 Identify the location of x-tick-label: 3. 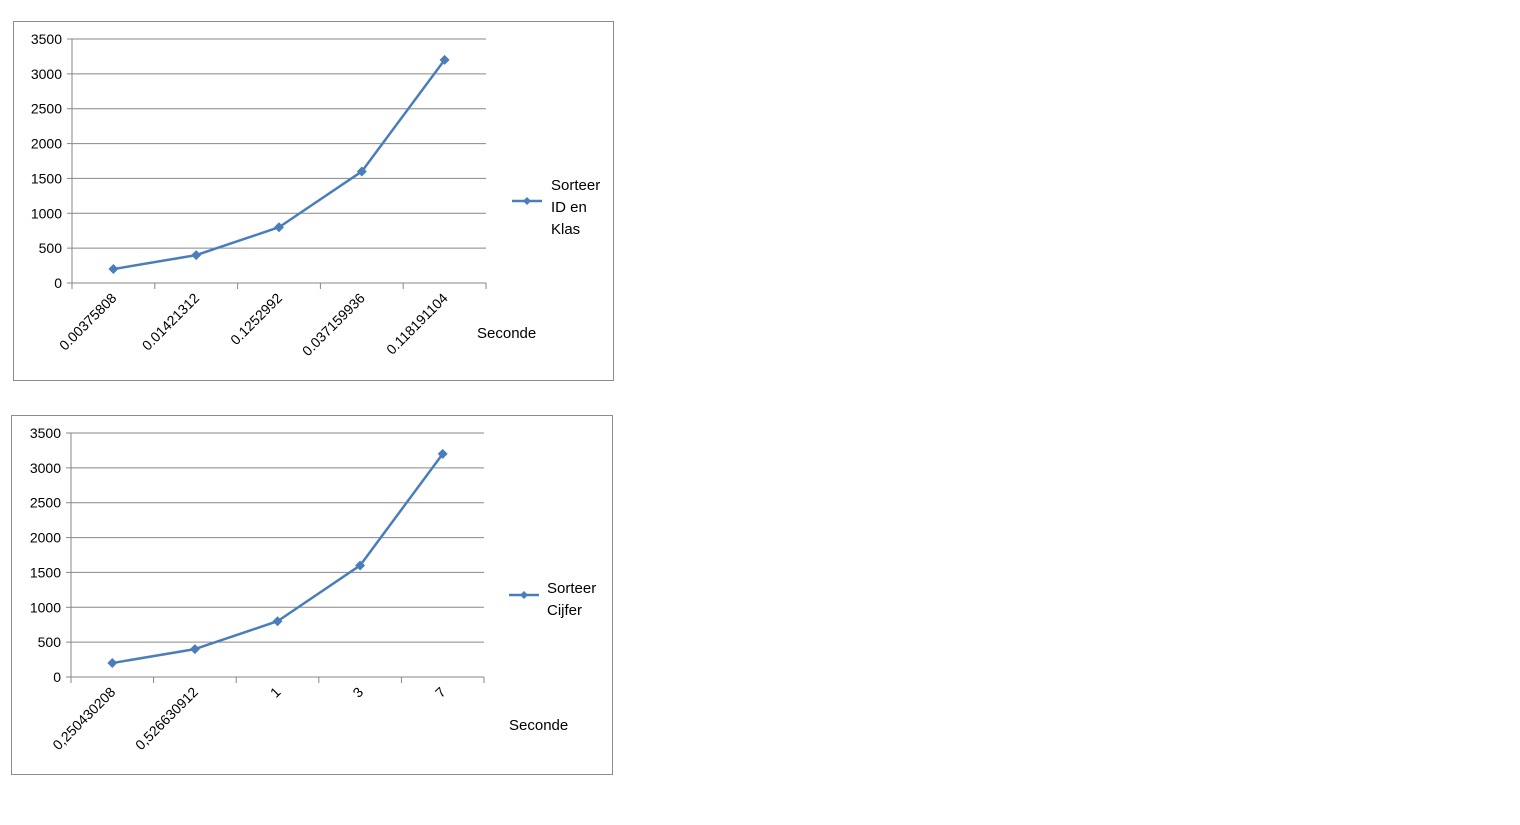
(357, 692).